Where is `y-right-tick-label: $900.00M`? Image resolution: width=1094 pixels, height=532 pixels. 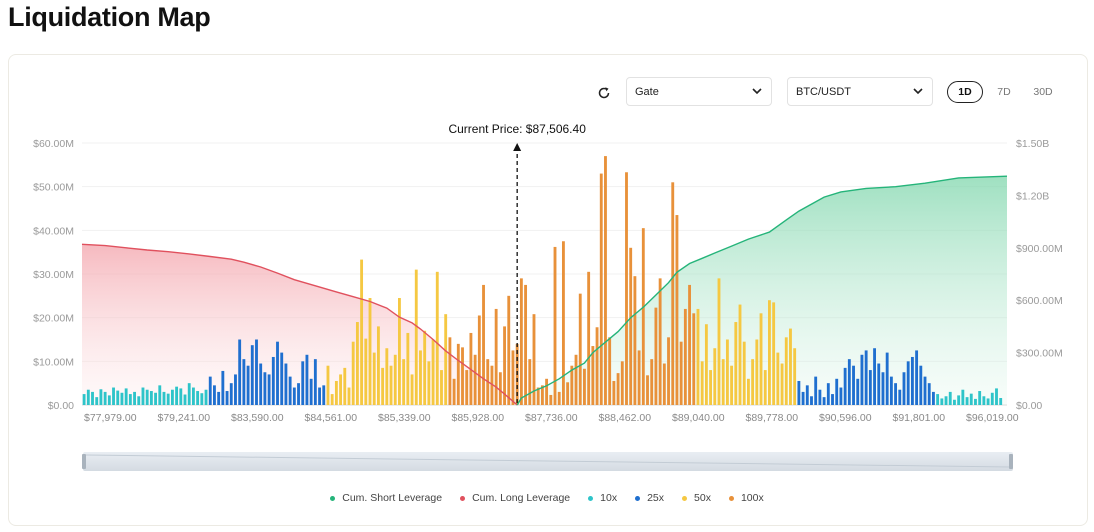
y-right-tick-label: $900.00M is located at coordinates (1039, 249).